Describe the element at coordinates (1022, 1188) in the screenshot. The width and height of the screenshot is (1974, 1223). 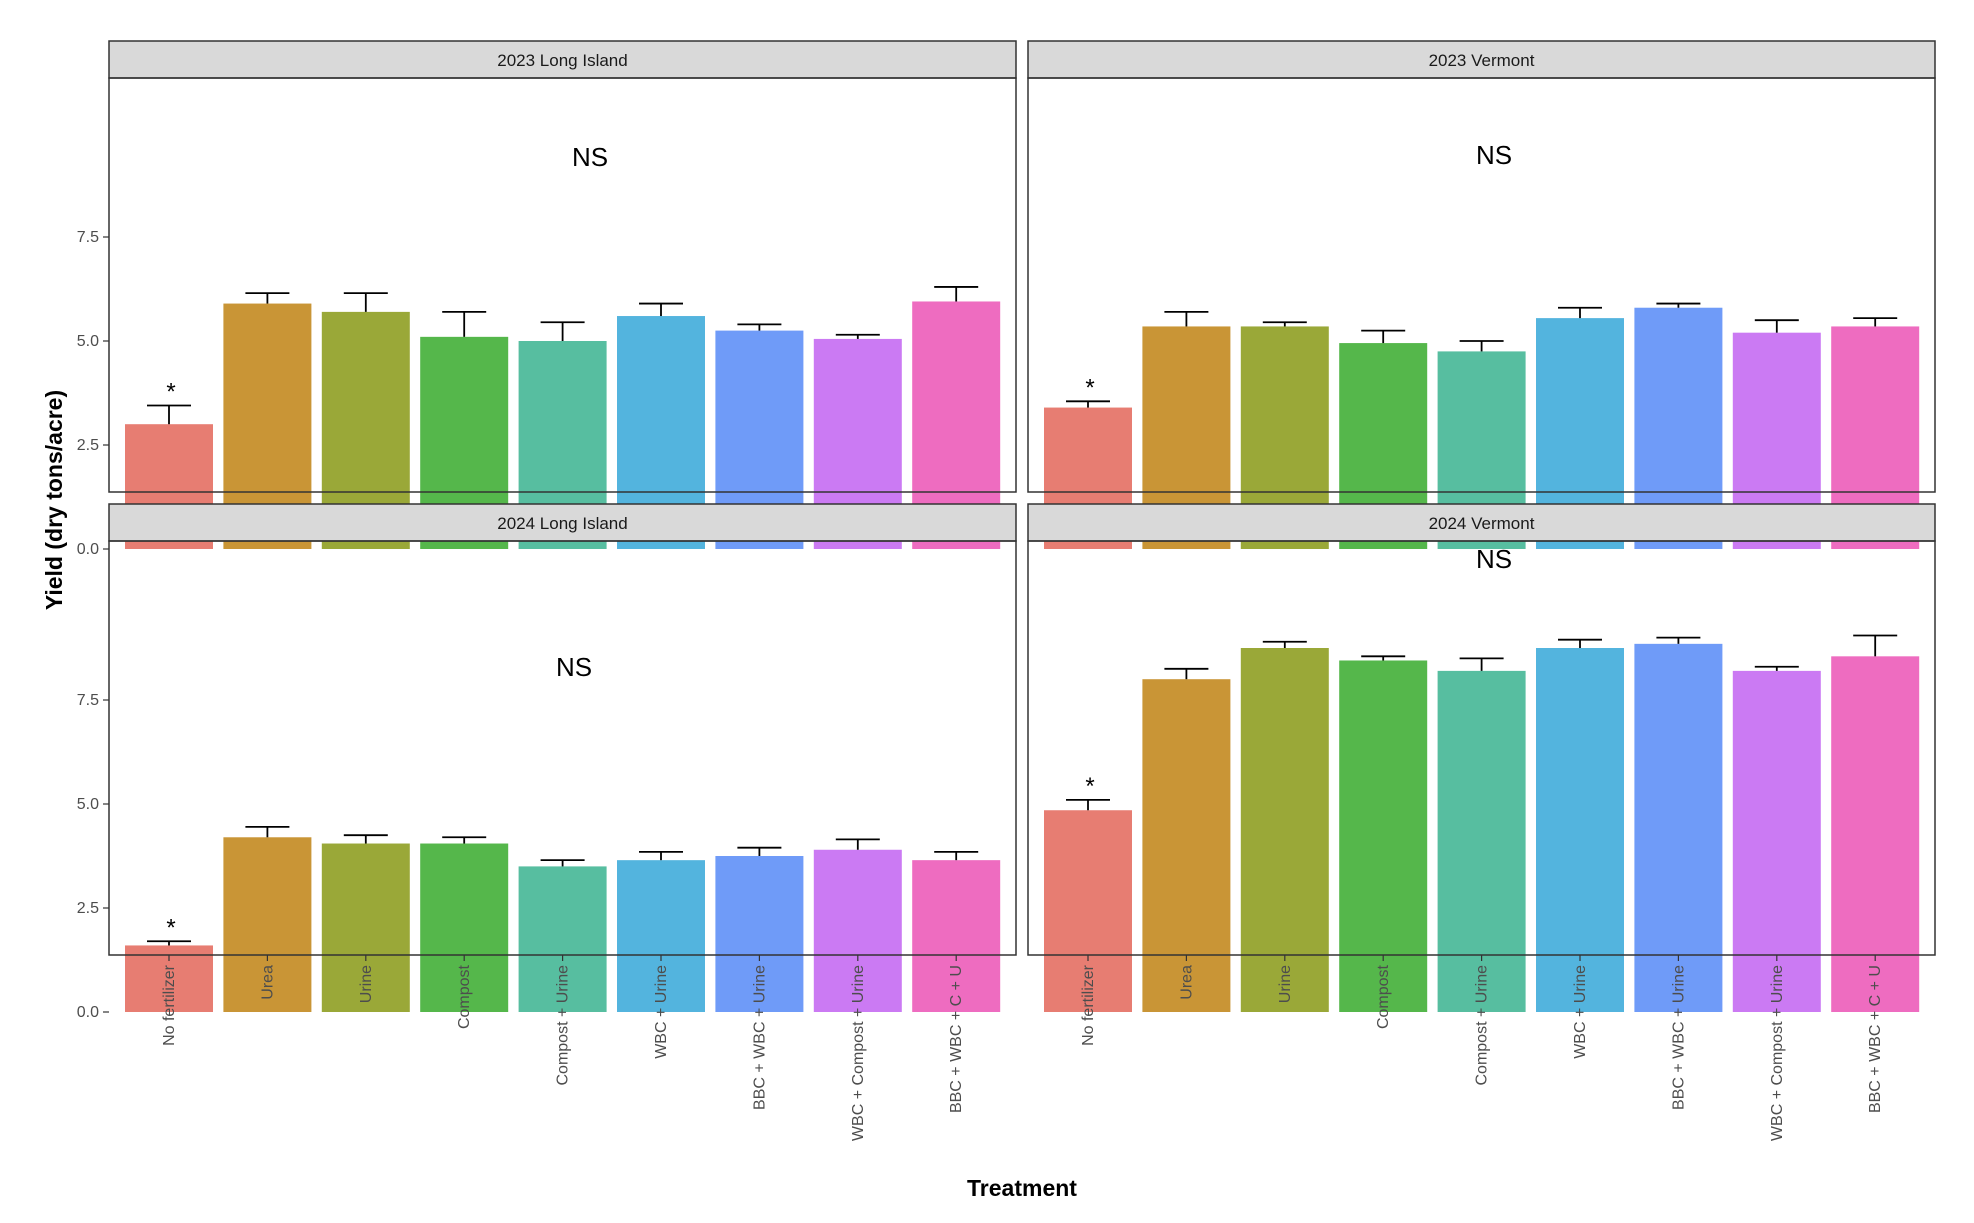
I see `x-axis-title: Treatment` at that location.